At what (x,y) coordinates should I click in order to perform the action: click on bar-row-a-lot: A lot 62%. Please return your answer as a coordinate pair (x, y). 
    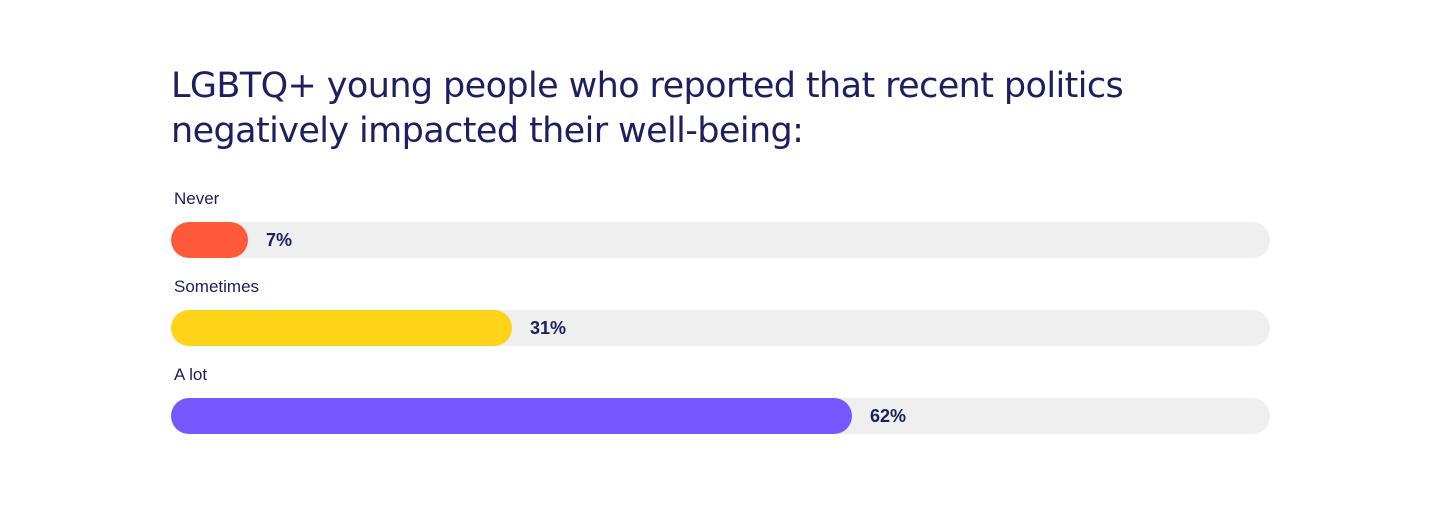
    Looking at the image, I should click on (720, 408).